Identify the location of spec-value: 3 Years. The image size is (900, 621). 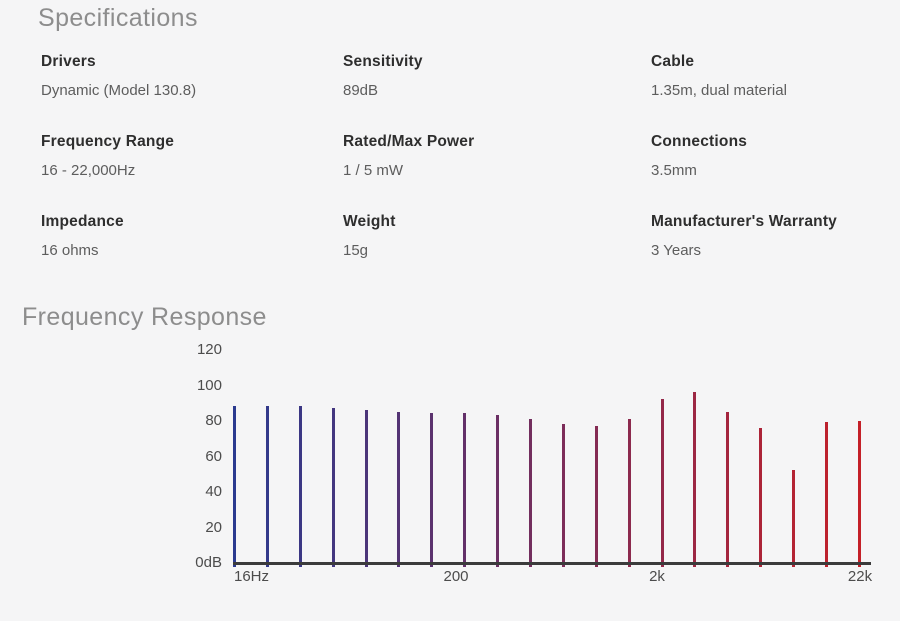
(676, 250).